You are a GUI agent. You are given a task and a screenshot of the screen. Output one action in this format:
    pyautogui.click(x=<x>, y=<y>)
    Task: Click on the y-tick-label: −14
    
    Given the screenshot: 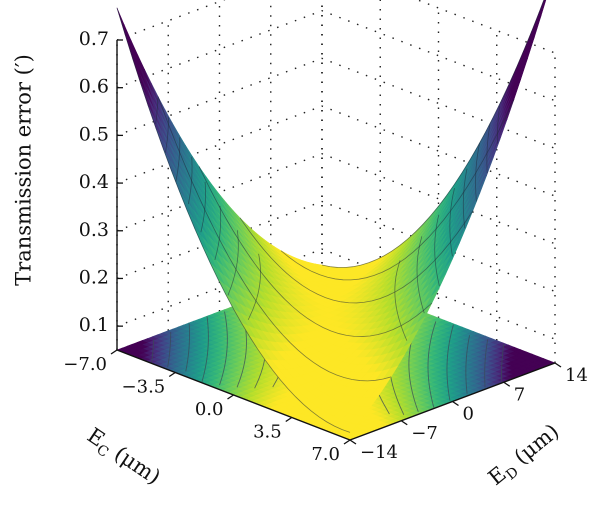 What is the action you would take?
    pyautogui.click(x=379, y=452)
    